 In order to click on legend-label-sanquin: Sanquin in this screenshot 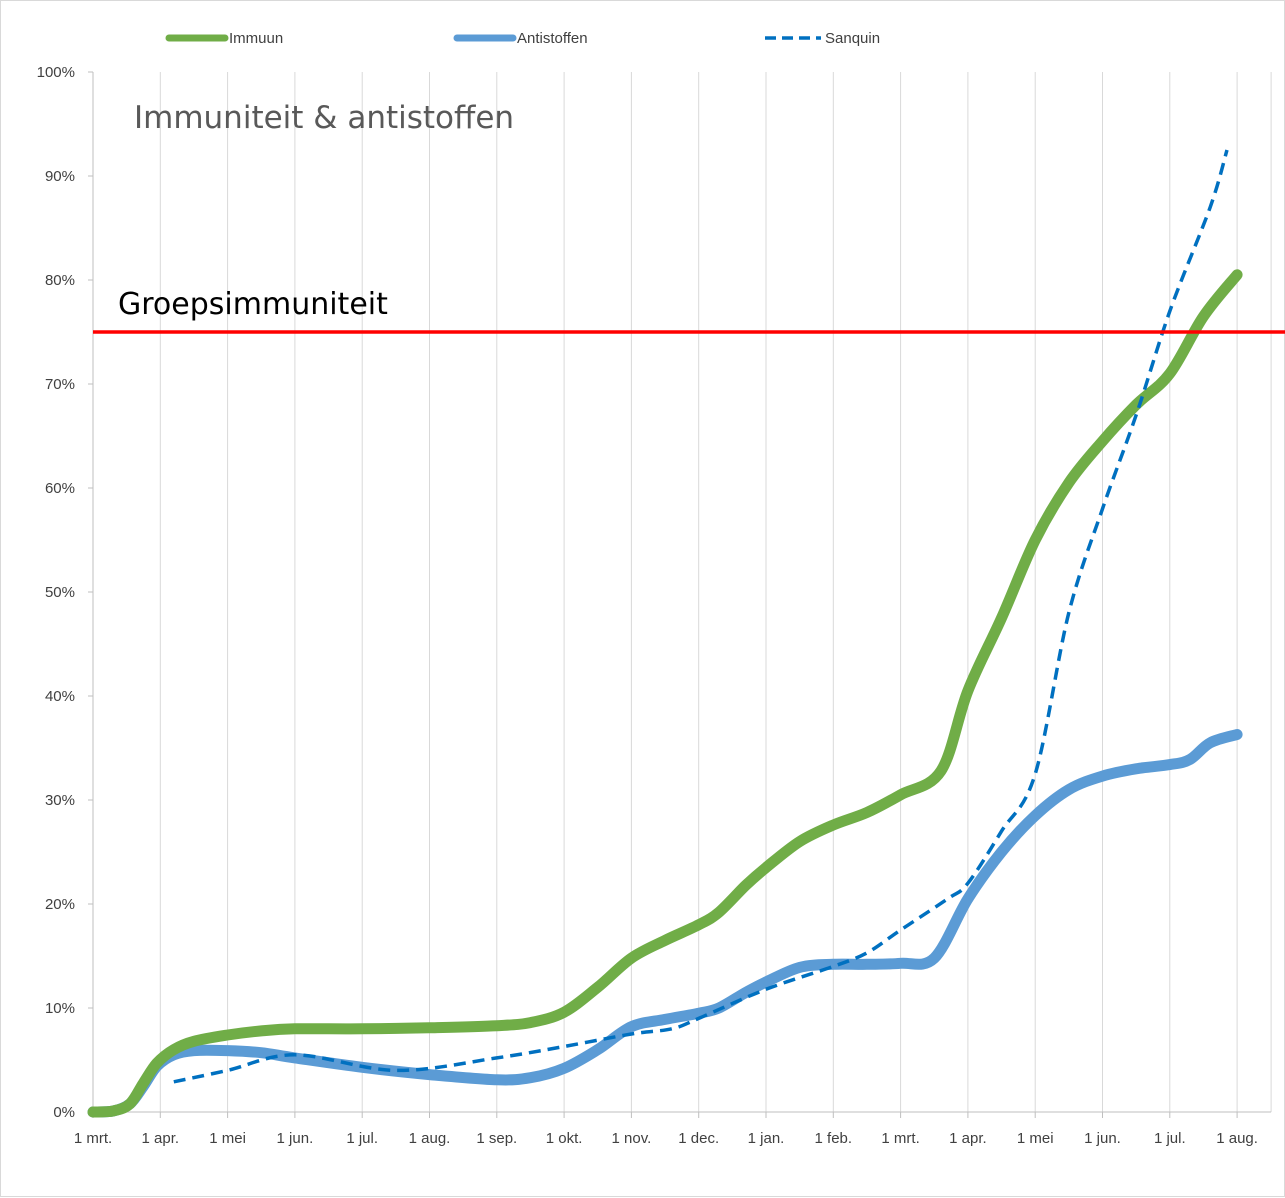, I will do `click(852, 38)`.